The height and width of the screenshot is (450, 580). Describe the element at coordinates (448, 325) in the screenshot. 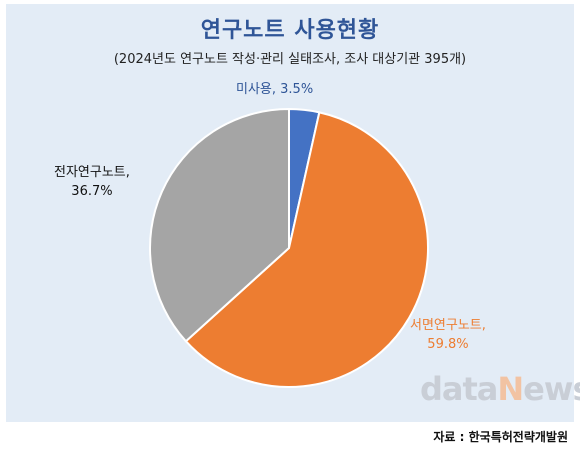

I see `slice-label-paper-name: 서면연구노트,` at that location.